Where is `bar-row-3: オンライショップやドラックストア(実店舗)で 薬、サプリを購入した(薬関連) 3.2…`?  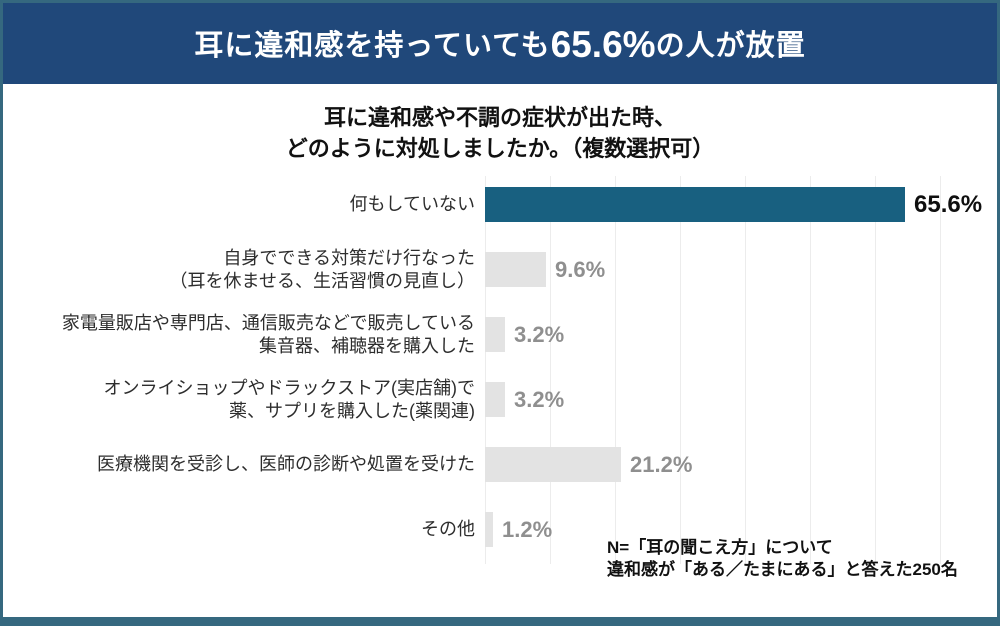 bar-row-3: オンライショップやドラックストア(実店舗)で 薬、サプリを購入した(薬関連) 3.2… is located at coordinates (500, 399).